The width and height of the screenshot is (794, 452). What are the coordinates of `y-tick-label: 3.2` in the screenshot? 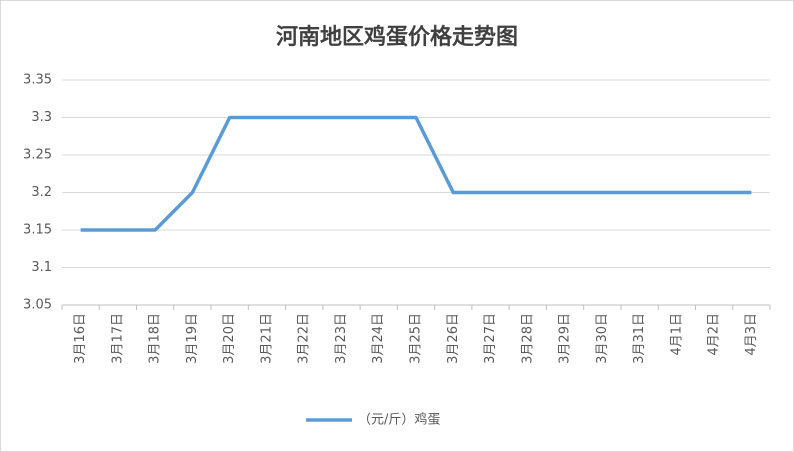 It's located at (41, 192).